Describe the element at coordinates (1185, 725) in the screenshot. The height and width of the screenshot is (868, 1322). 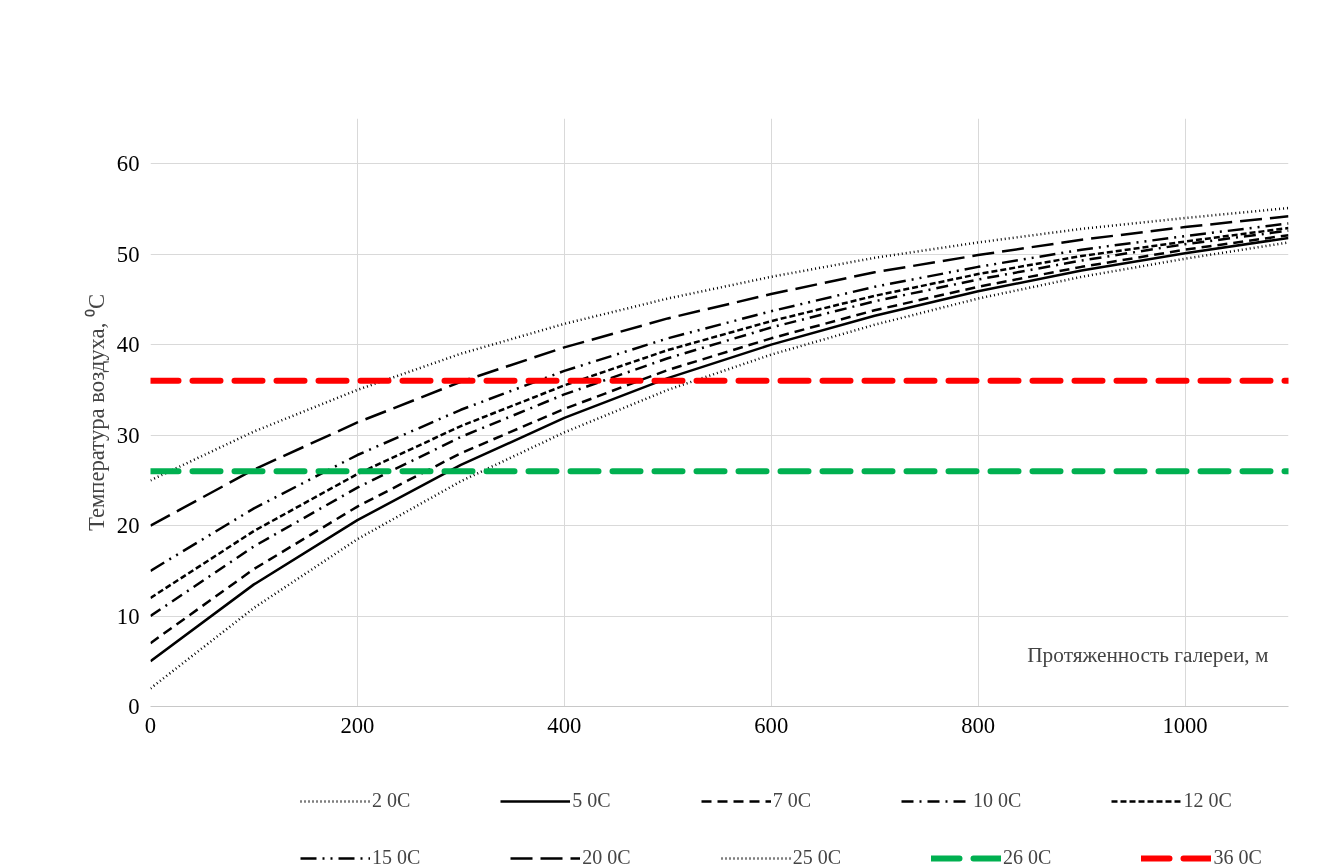
I see `x-tick-label: 1000` at that location.